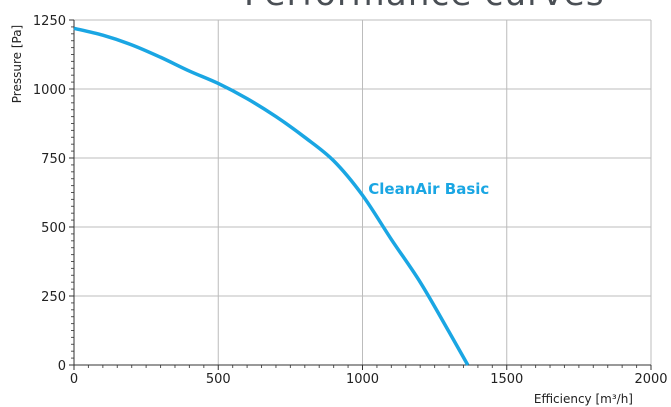 Image resolution: width=671 pixels, height=407 pixels. I want to click on y-tick-label: 1250, so click(49, 21).